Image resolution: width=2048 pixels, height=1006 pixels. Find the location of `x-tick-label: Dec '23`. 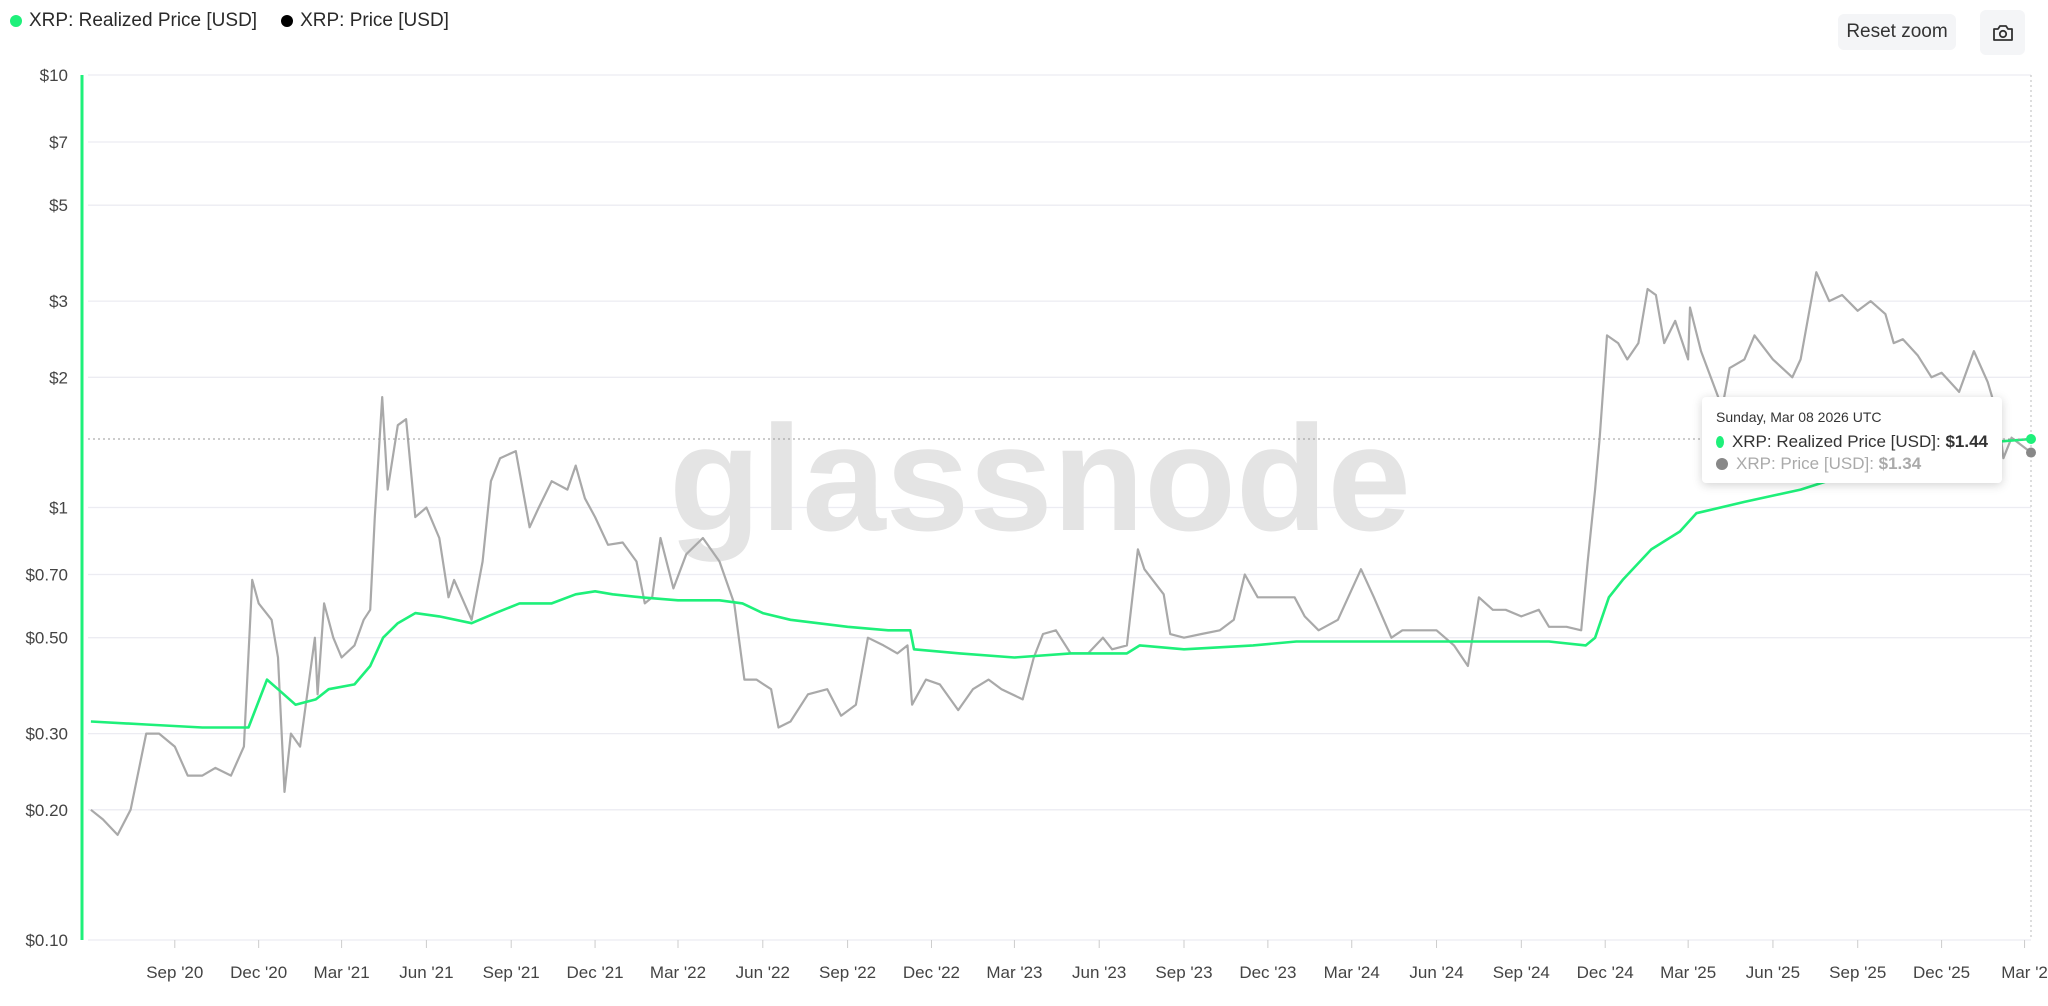

x-tick-label: Dec '23 is located at coordinates (1267, 972).